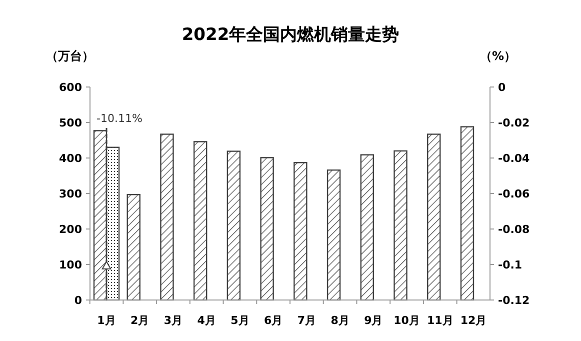  I want to click on y-tick-label: 200, so click(70, 229).